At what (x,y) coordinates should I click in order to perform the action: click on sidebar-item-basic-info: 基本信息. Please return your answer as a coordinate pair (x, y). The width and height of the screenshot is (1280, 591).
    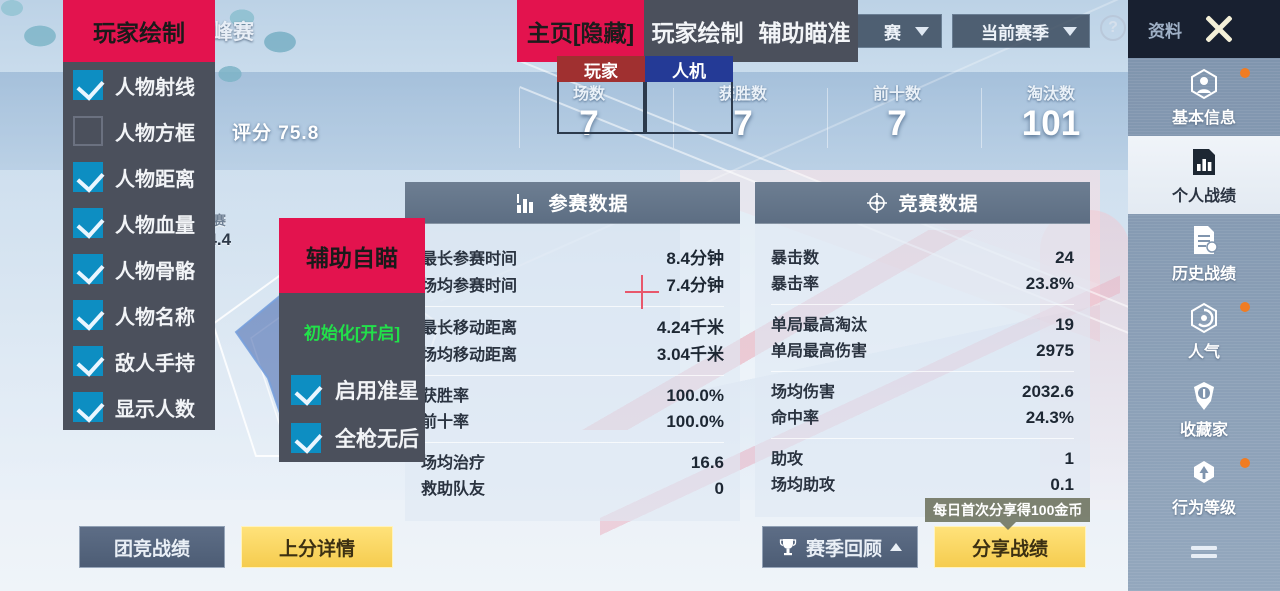
    Looking at the image, I should click on (1204, 97).